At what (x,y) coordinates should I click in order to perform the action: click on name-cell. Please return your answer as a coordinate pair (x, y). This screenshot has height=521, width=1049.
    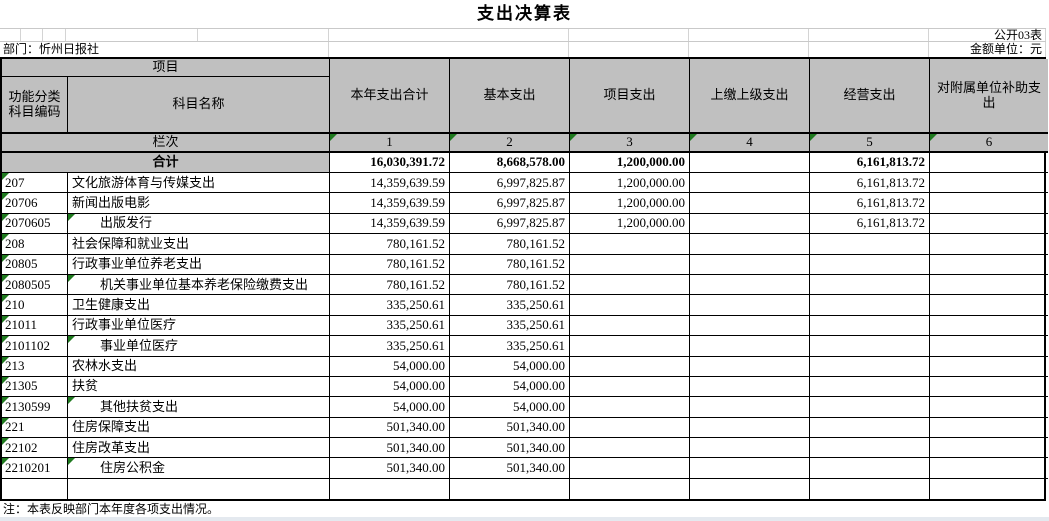
    Looking at the image, I should click on (199, 489).